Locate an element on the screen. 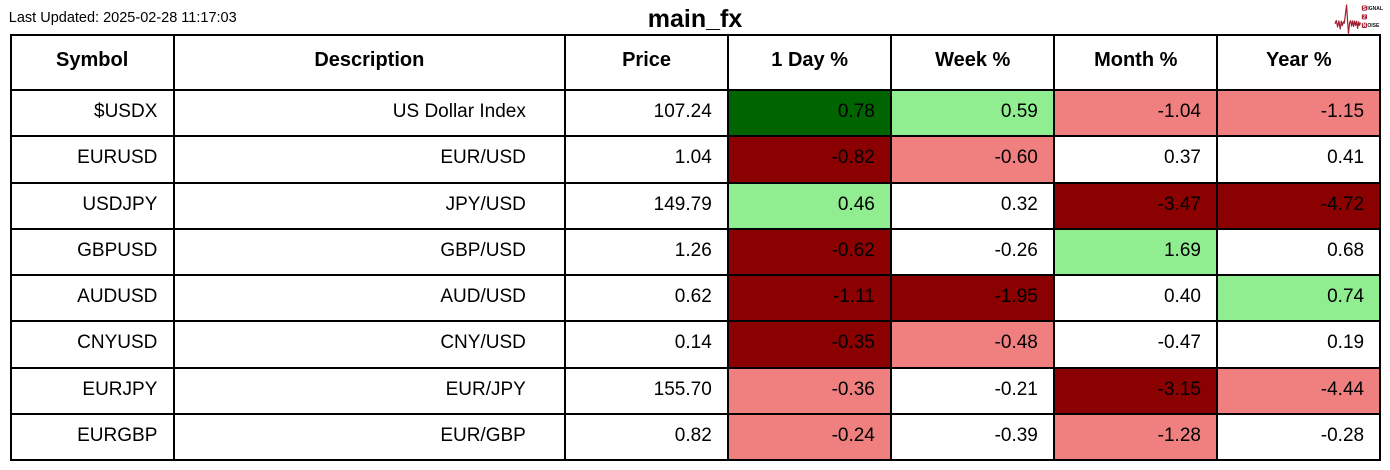 The width and height of the screenshot is (1390, 470). svg-text: 2 is located at coordinates (1364, 18).